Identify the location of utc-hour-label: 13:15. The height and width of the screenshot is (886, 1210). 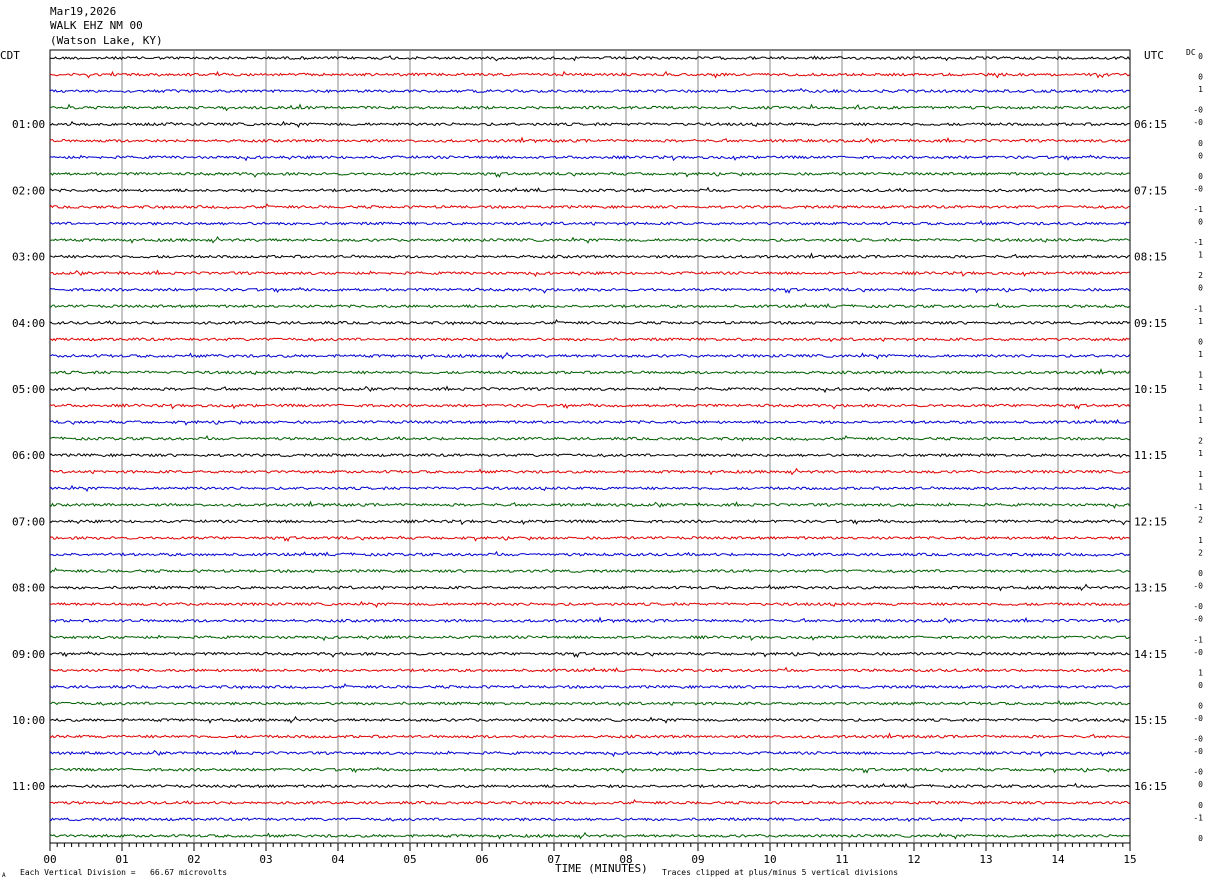
(1150, 588).